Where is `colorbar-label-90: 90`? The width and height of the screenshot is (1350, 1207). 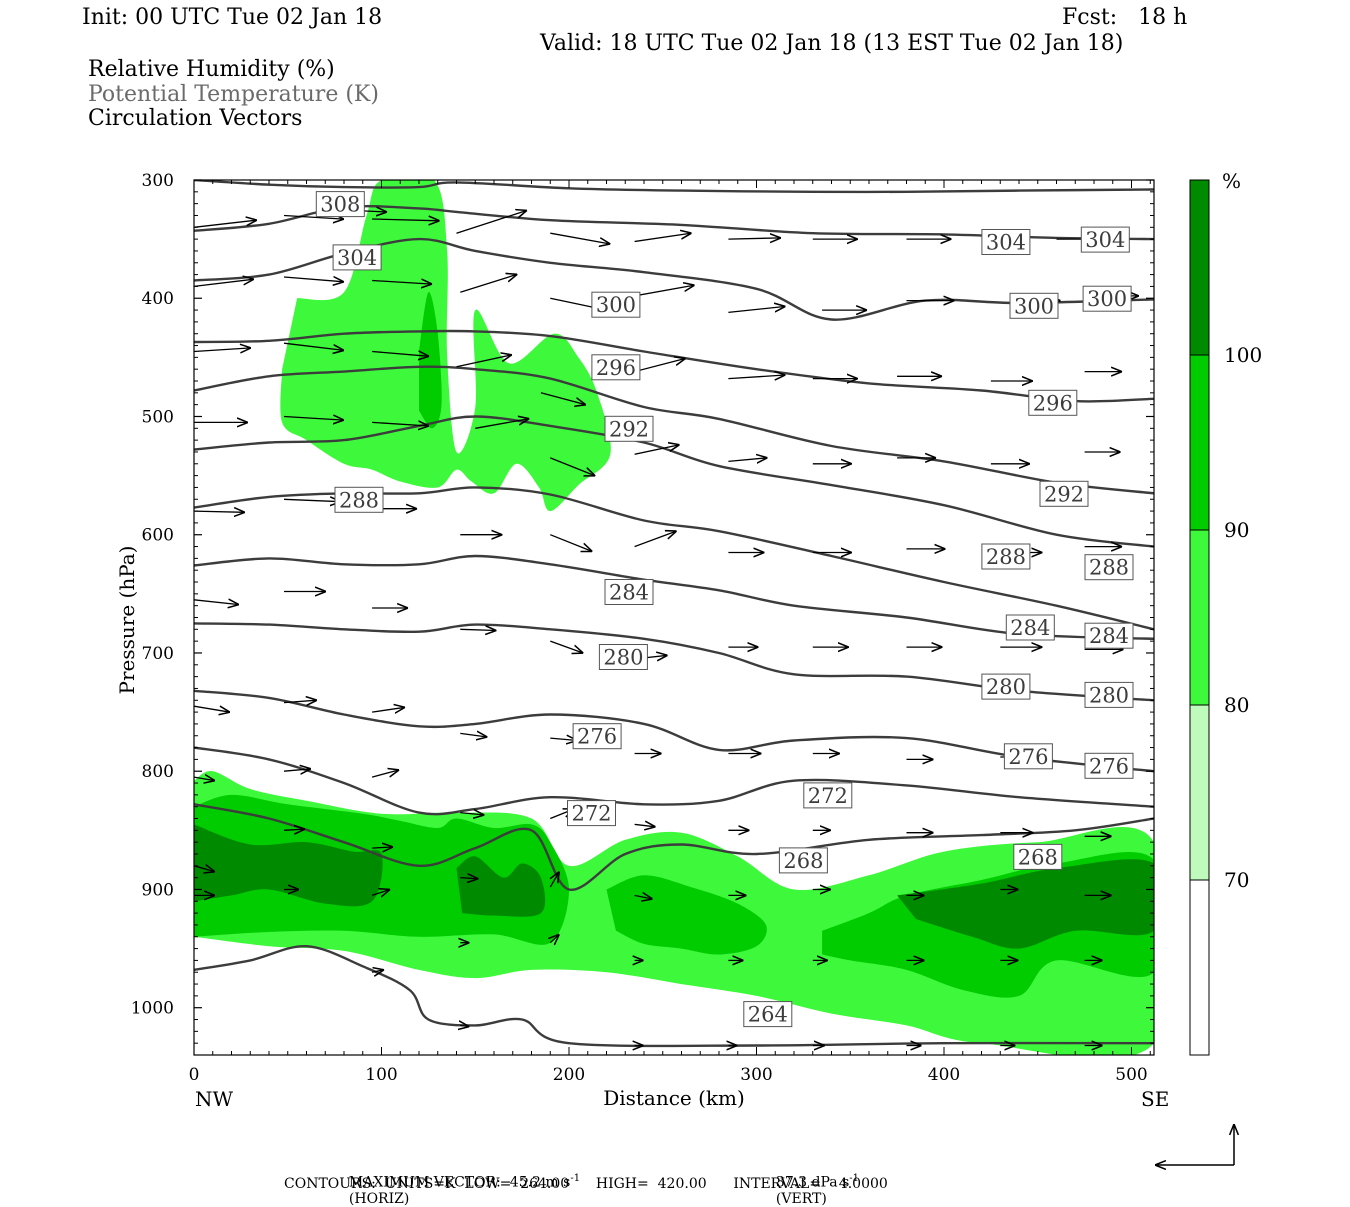 colorbar-label-90: 90 is located at coordinates (1236, 530).